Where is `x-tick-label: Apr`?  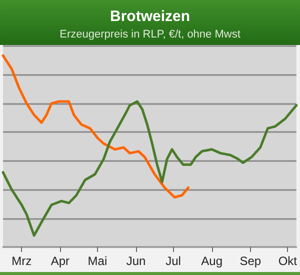 x-tick-label: Apr is located at coordinates (60, 261).